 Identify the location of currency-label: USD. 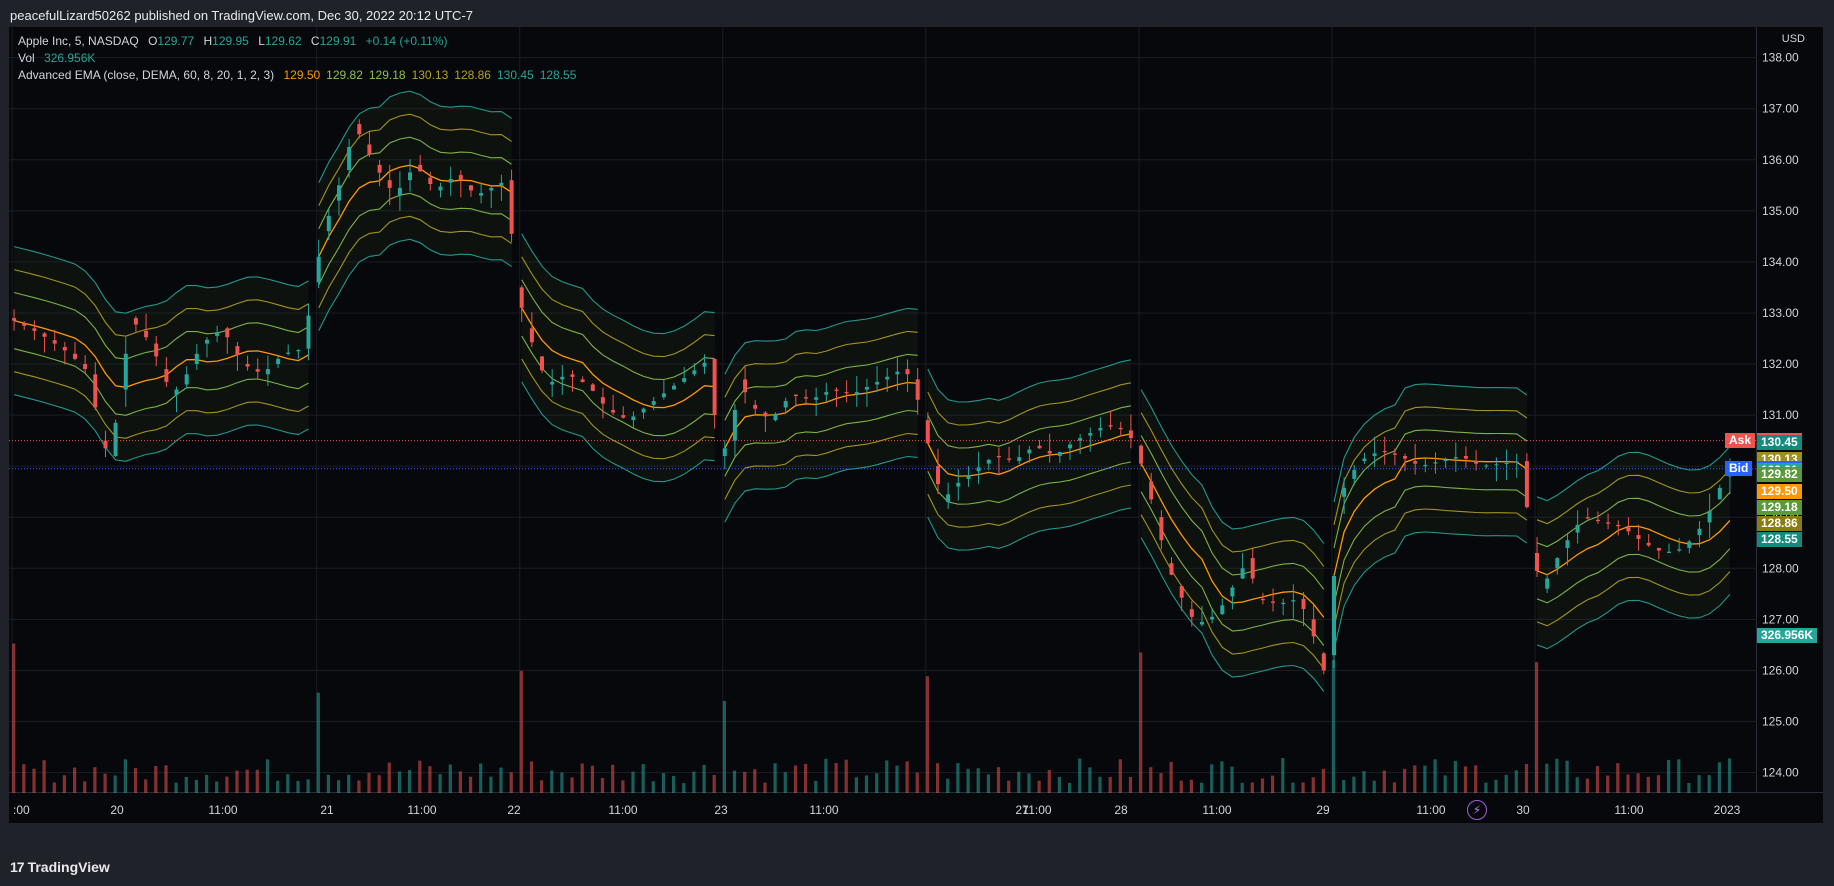
(1793, 39).